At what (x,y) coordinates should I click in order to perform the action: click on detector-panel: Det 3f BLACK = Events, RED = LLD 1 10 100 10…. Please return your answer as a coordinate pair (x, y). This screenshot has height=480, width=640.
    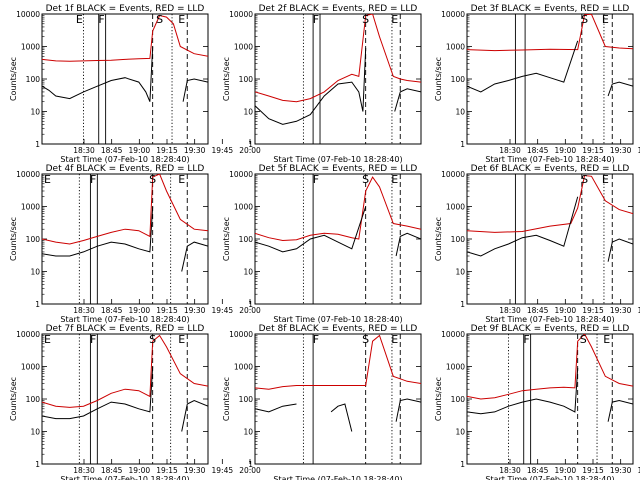
    Looking at the image, I should click on (534, 84).